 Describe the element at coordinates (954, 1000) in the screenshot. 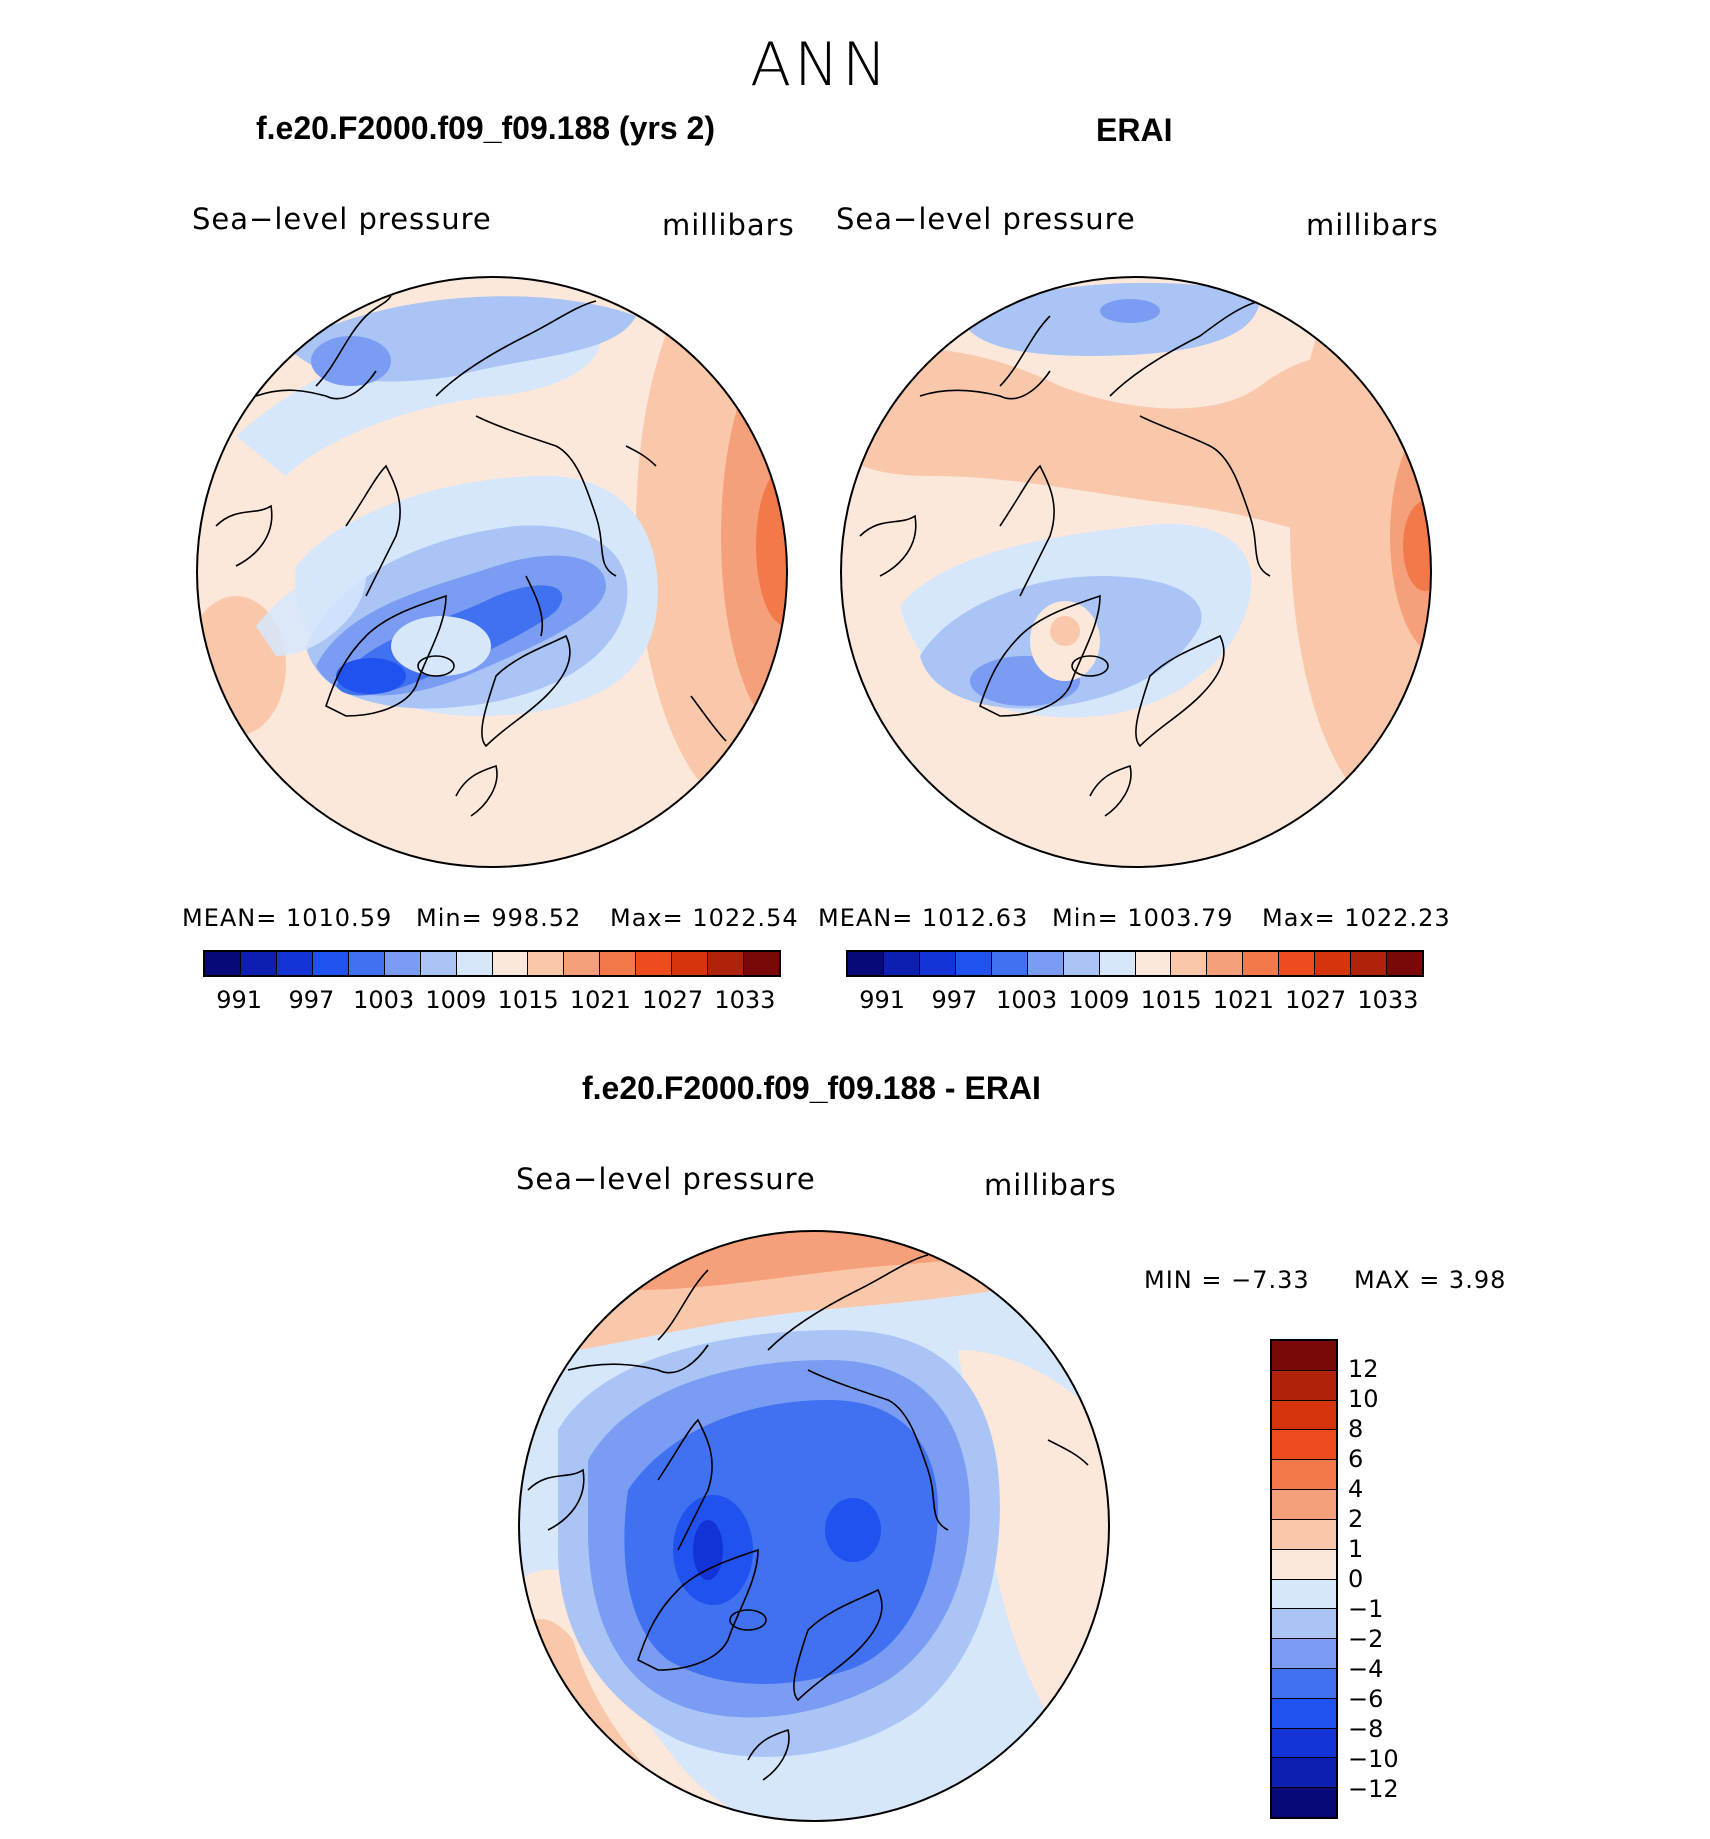

I see `obs-colorbar-tick-label: 997` at that location.